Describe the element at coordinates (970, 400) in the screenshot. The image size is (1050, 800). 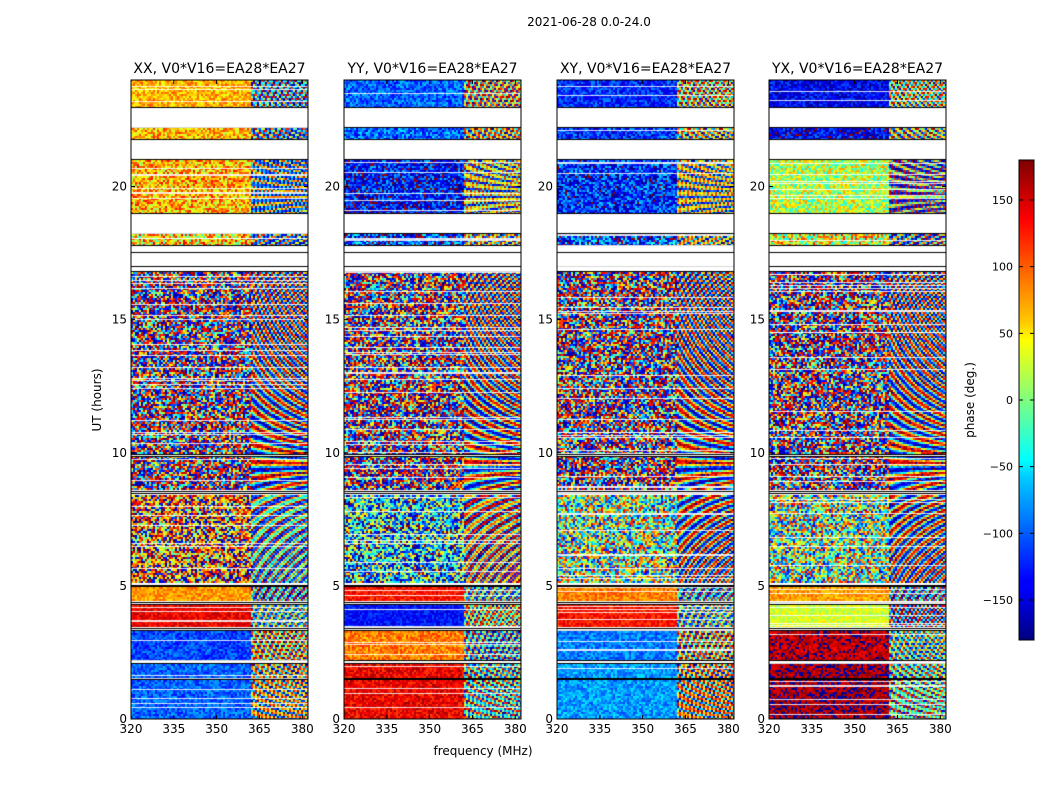
I see `colorbar-label: phase (deg.)` at that location.